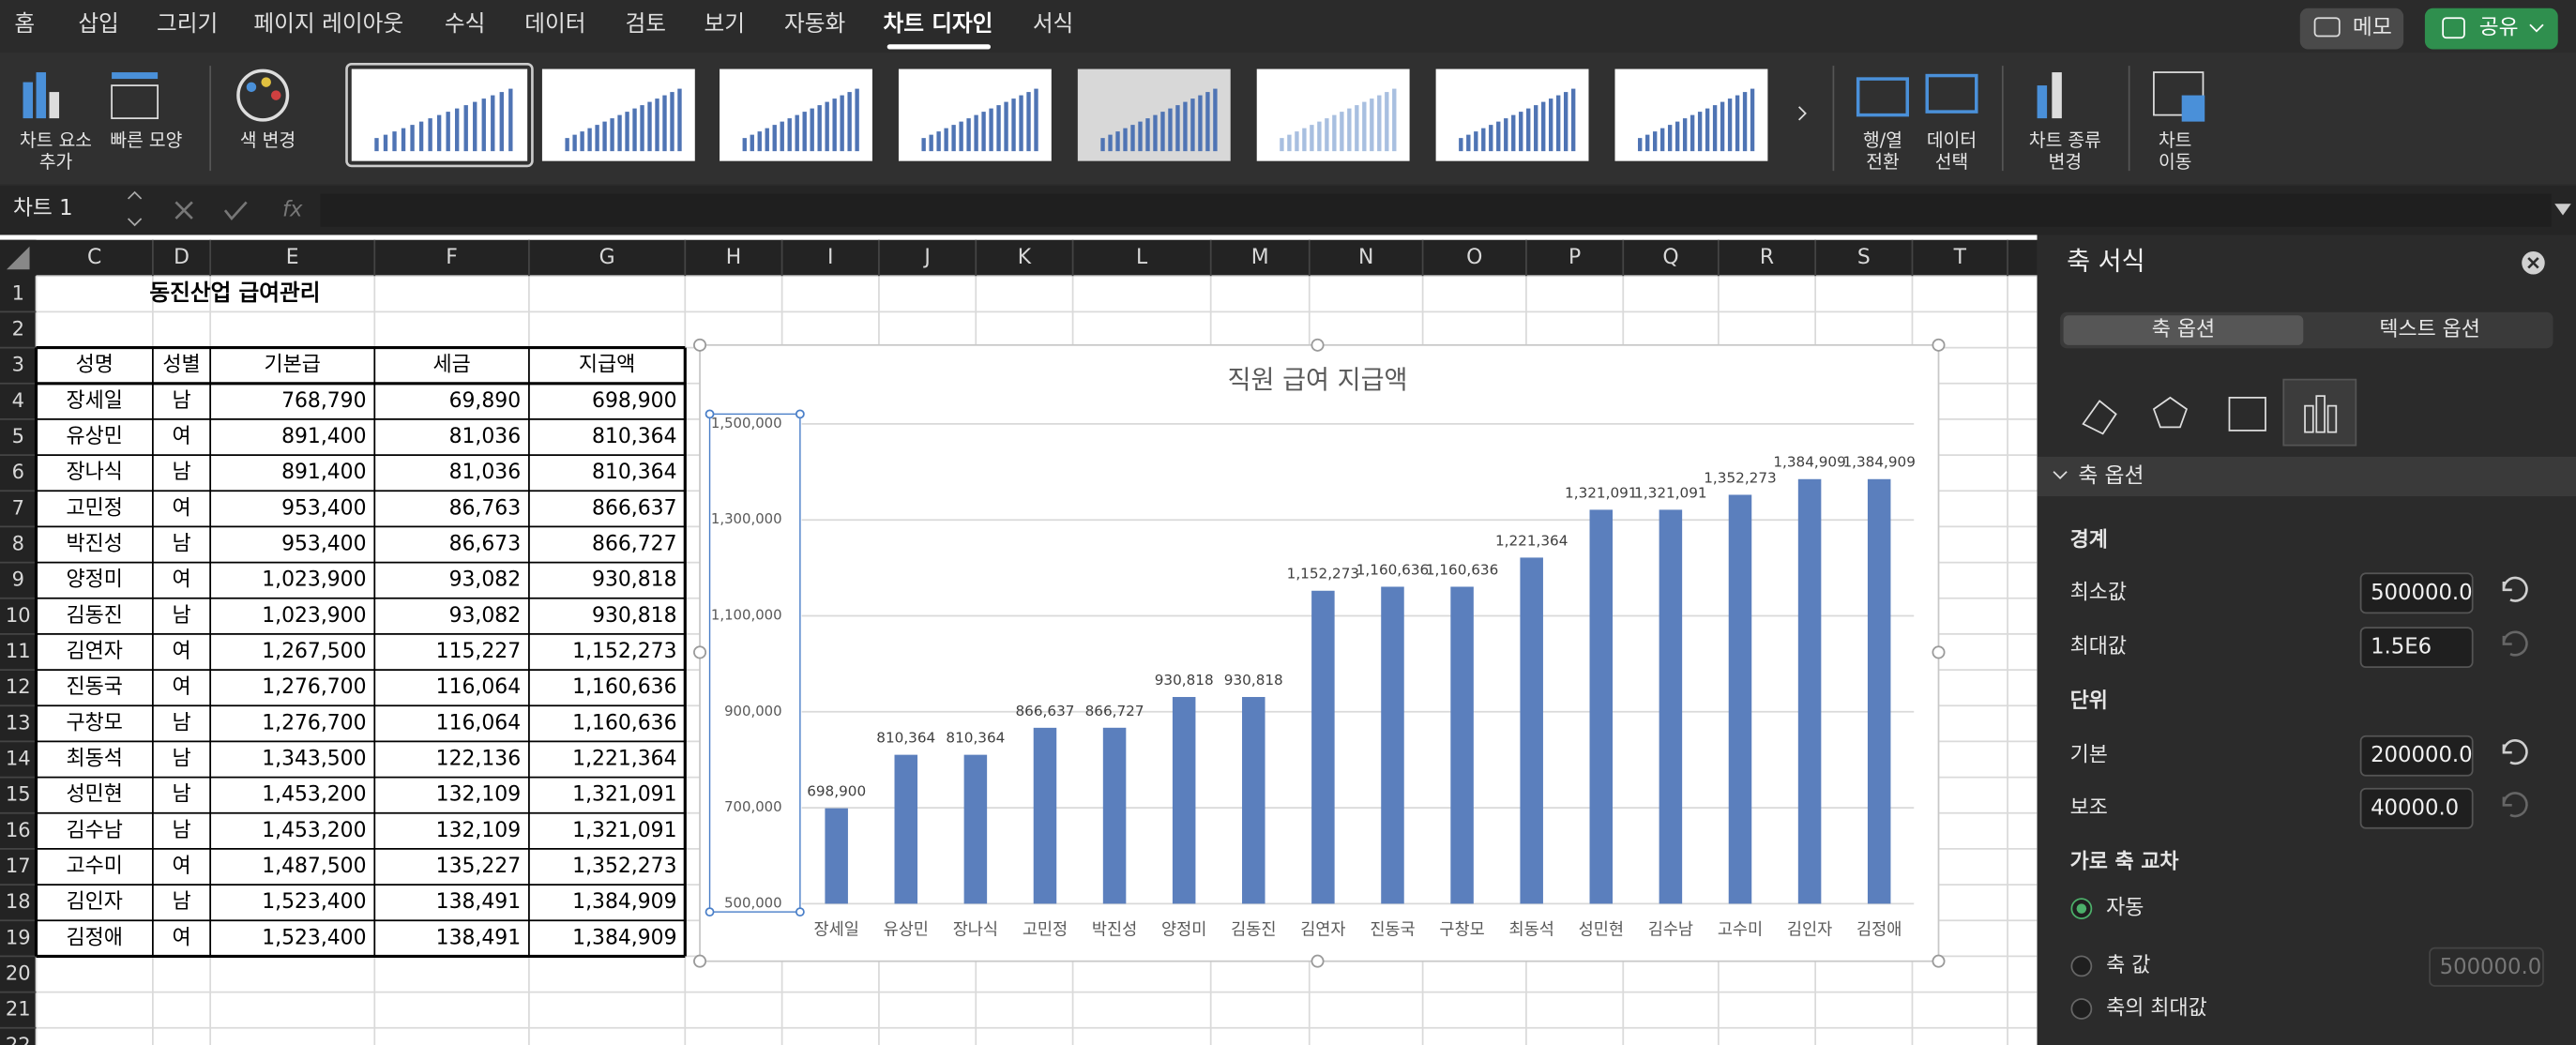 This screenshot has width=2576, height=1045. Describe the element at coordinates (2125, 908) in the screenshot. I see `radio-label: 자동` at that location.